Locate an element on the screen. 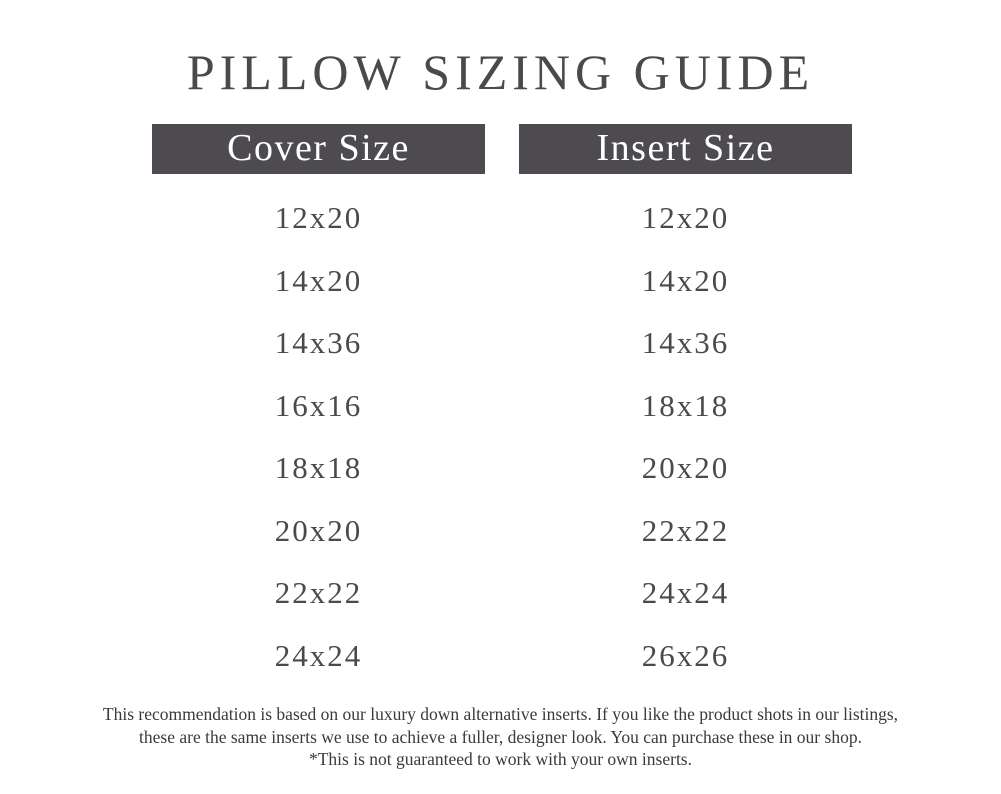 The height and width of the screenshot is (794, 1001). insert-size-item: 18x18 is located at coordinates (685, 405).